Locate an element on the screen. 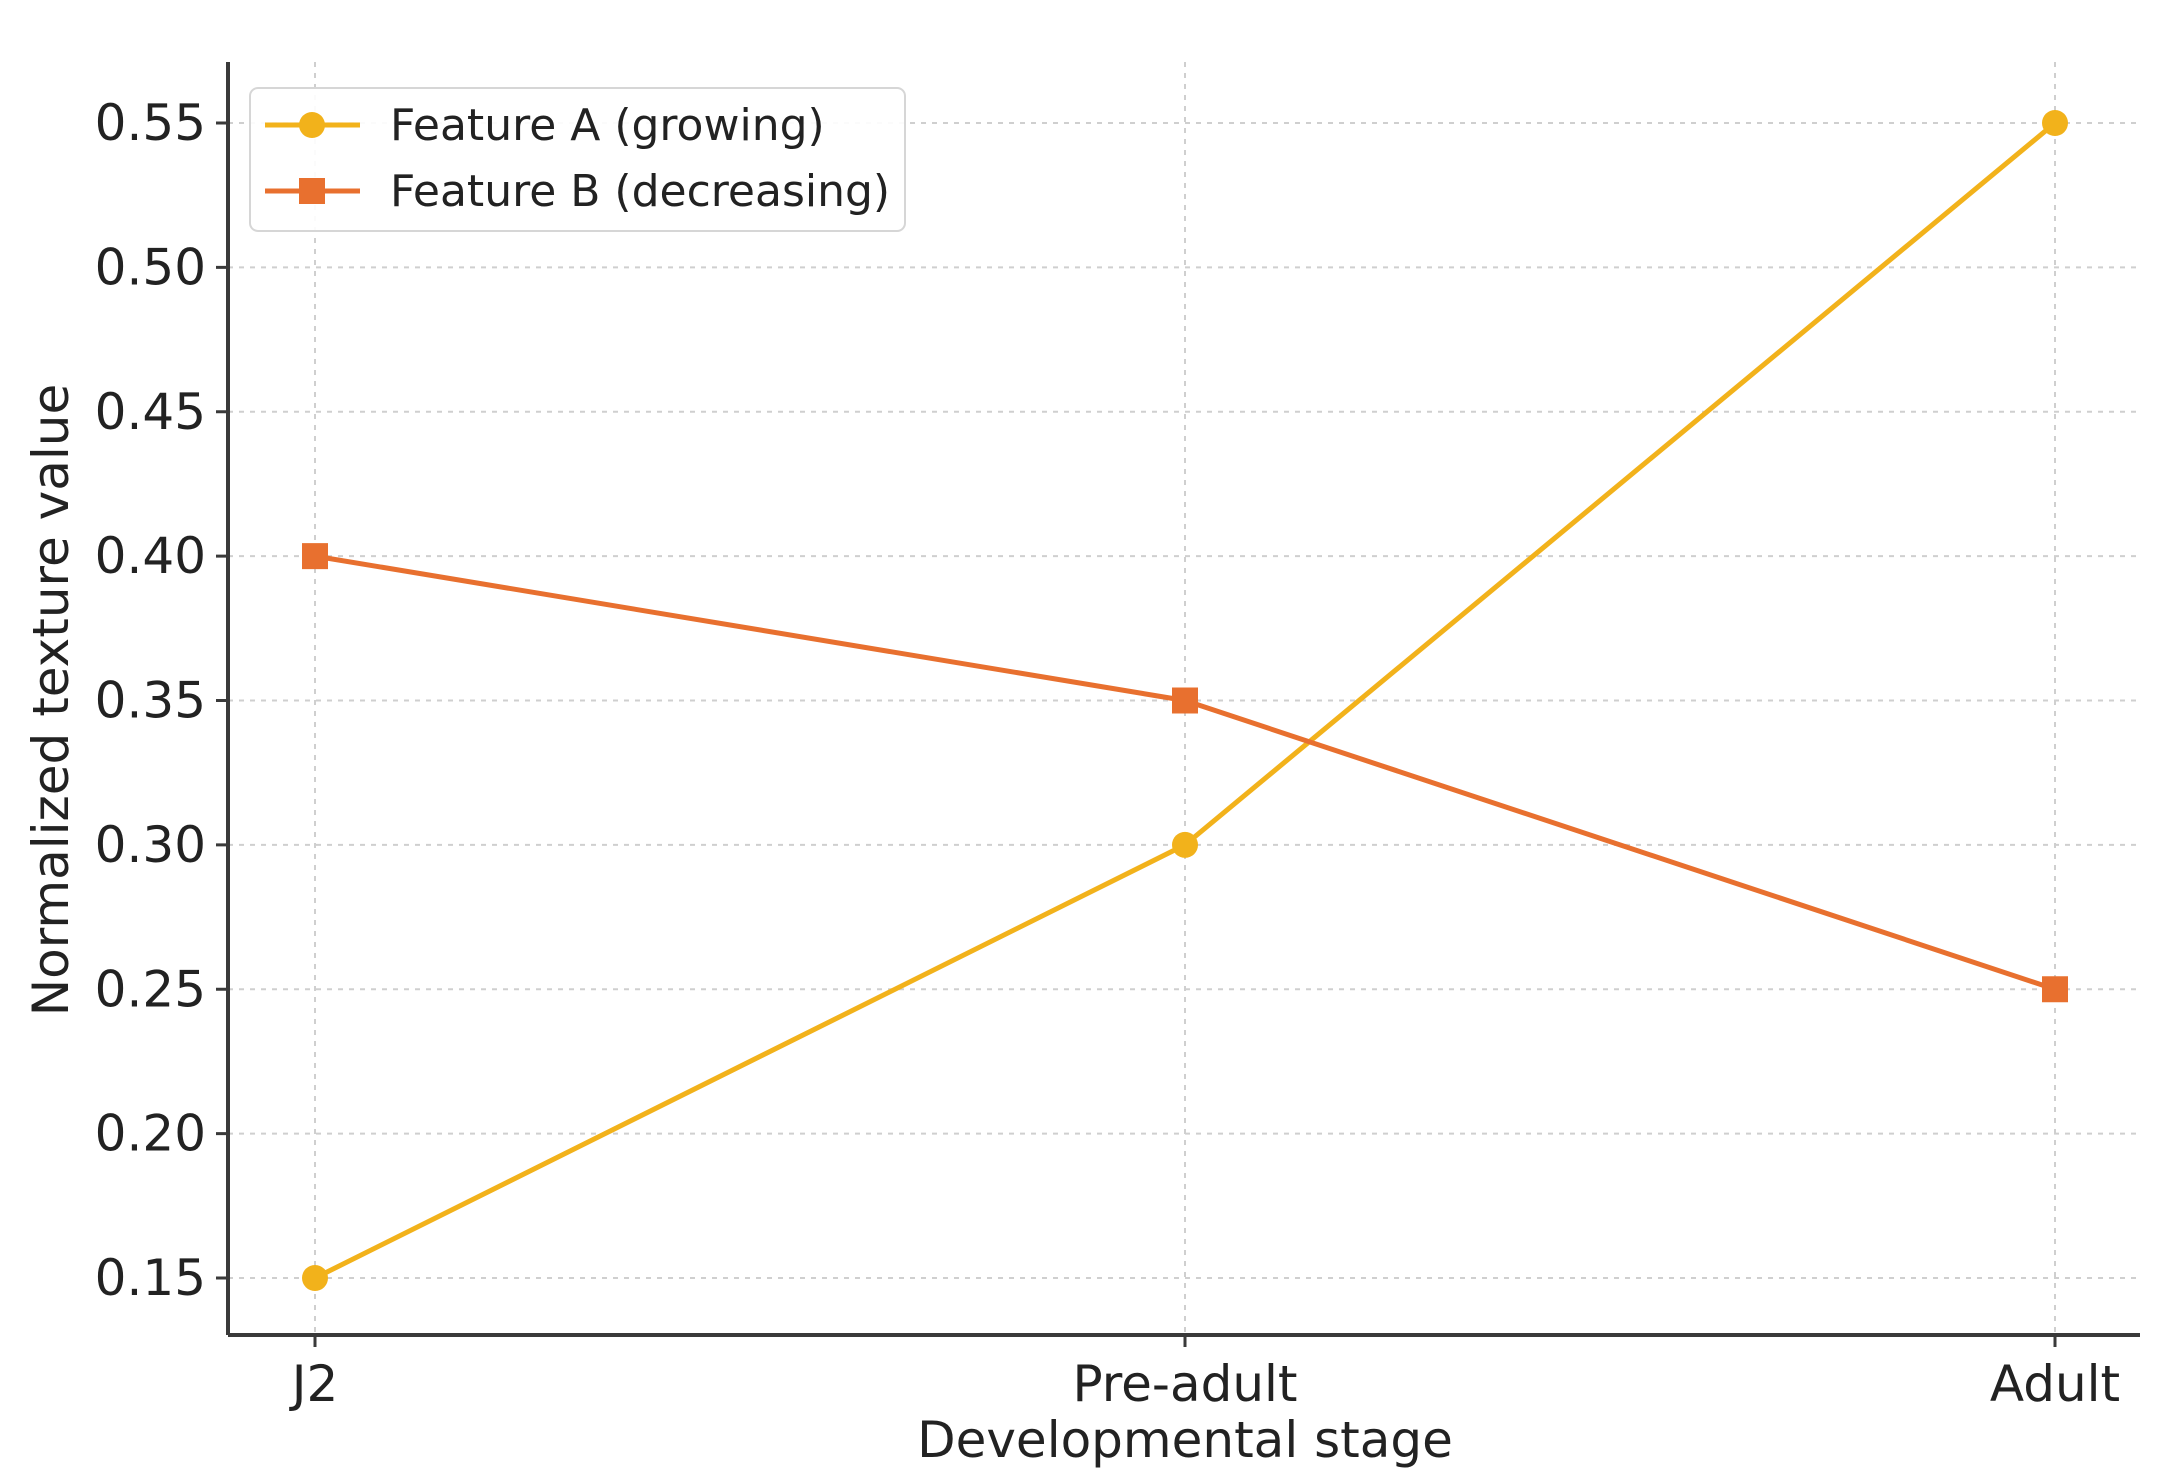 The height and width of the screenshot is (1477, 2176). y-tick-label: 0.45 is located at coordinates (150, 412).